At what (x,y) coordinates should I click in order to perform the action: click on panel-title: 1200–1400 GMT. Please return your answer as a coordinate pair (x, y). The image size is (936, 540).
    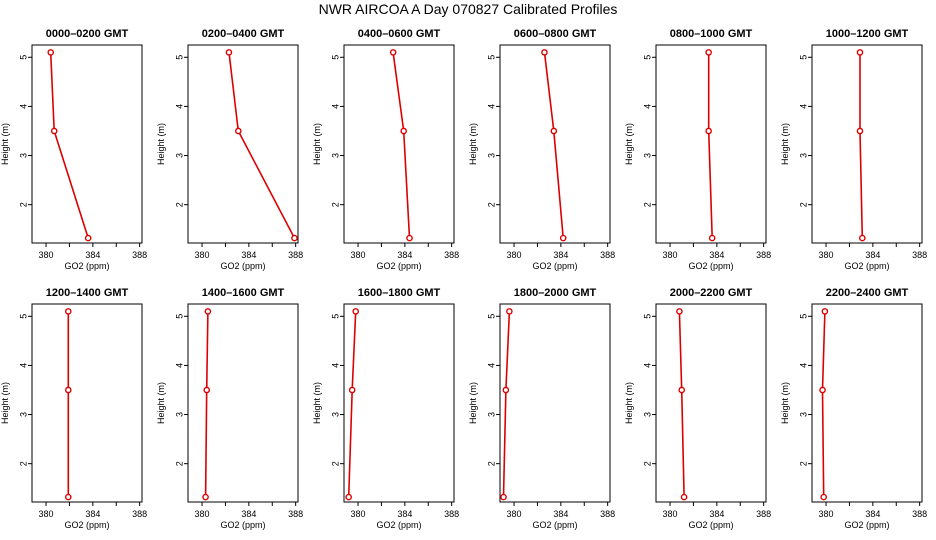
    Looking at the image, I should click on (87, 293).